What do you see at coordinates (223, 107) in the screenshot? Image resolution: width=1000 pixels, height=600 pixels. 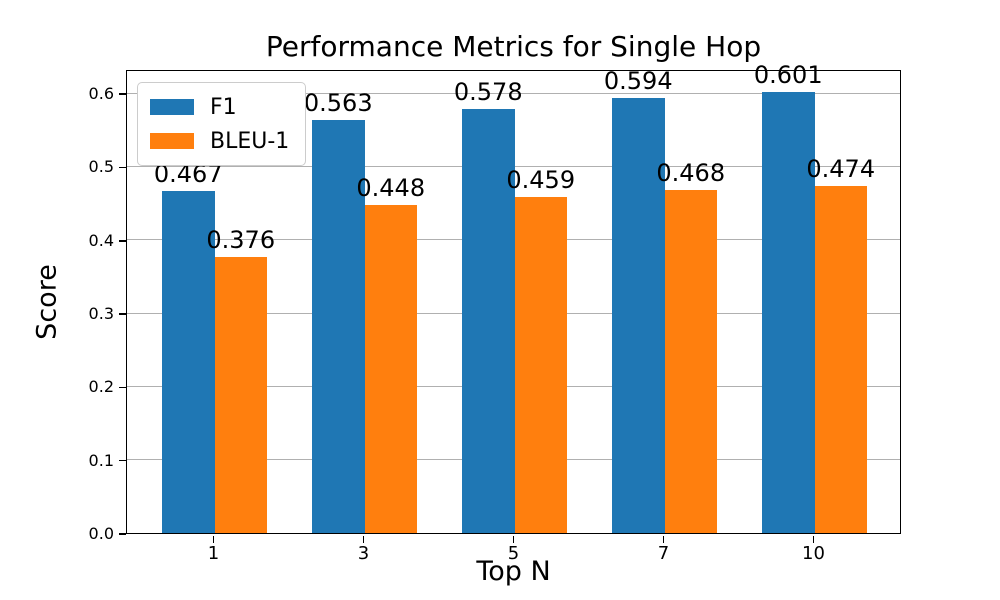 I see `legend-label: F1` at bounding box center [223, 107].